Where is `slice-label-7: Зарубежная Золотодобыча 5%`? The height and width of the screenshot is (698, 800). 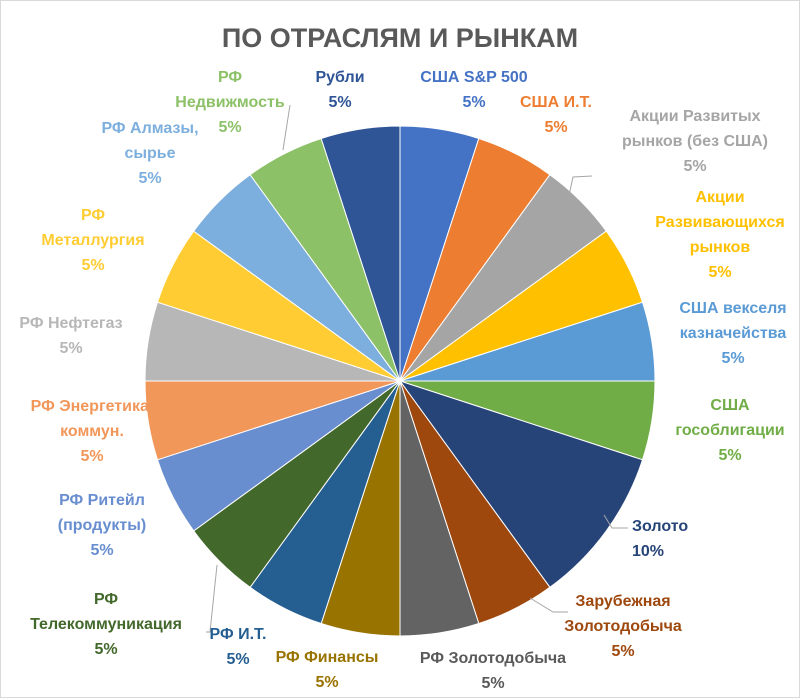 slice-label-7: Зарубежная Золотодобыча 5% is located at coordinates (623, 626).